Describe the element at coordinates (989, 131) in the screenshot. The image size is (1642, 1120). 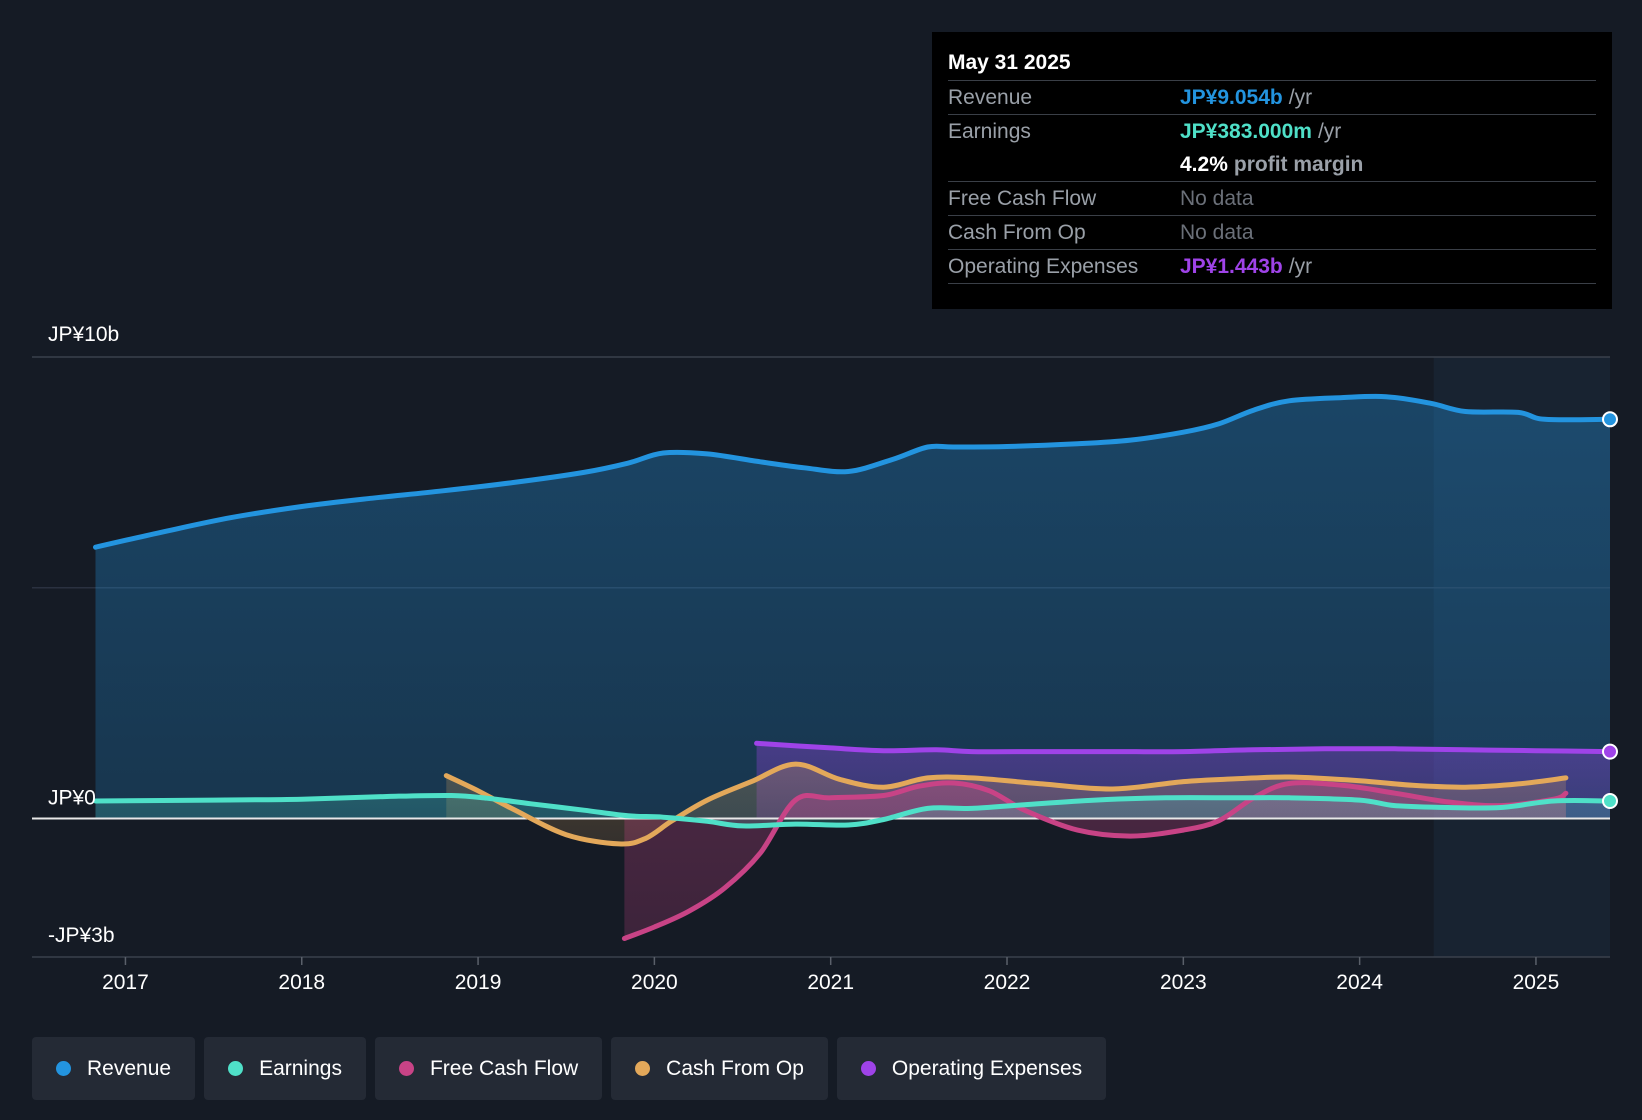
I see `tooltip-label: Earnings` at that location.